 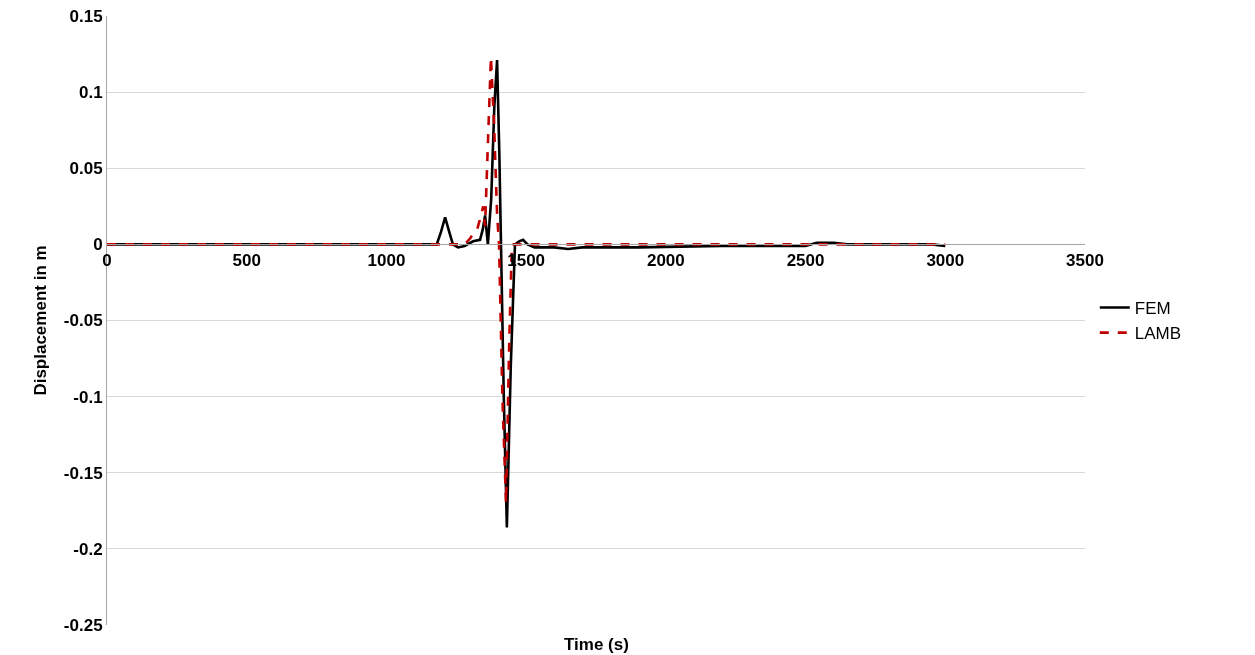 I want to click on x-tick-label: 2000, so click(x=665, y=260).